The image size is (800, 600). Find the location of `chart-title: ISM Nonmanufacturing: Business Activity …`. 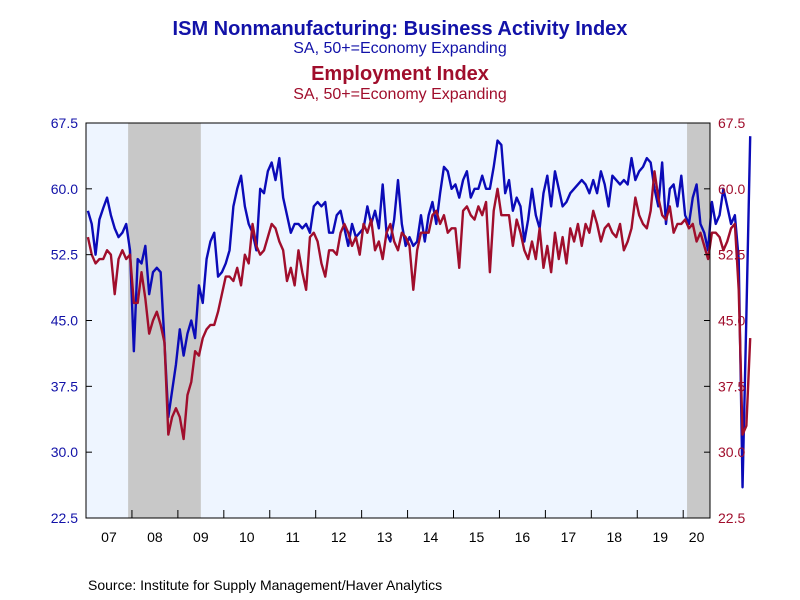

chart-title: ISM Nonmanufacturing: Business Activity … is located at coordinates (400, 29).